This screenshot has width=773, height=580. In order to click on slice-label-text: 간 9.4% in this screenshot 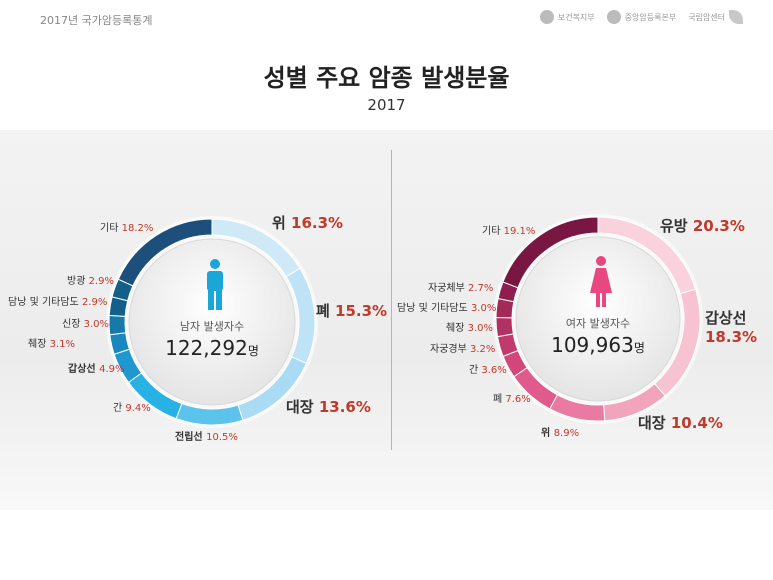, I will do `click(132, 408)`.